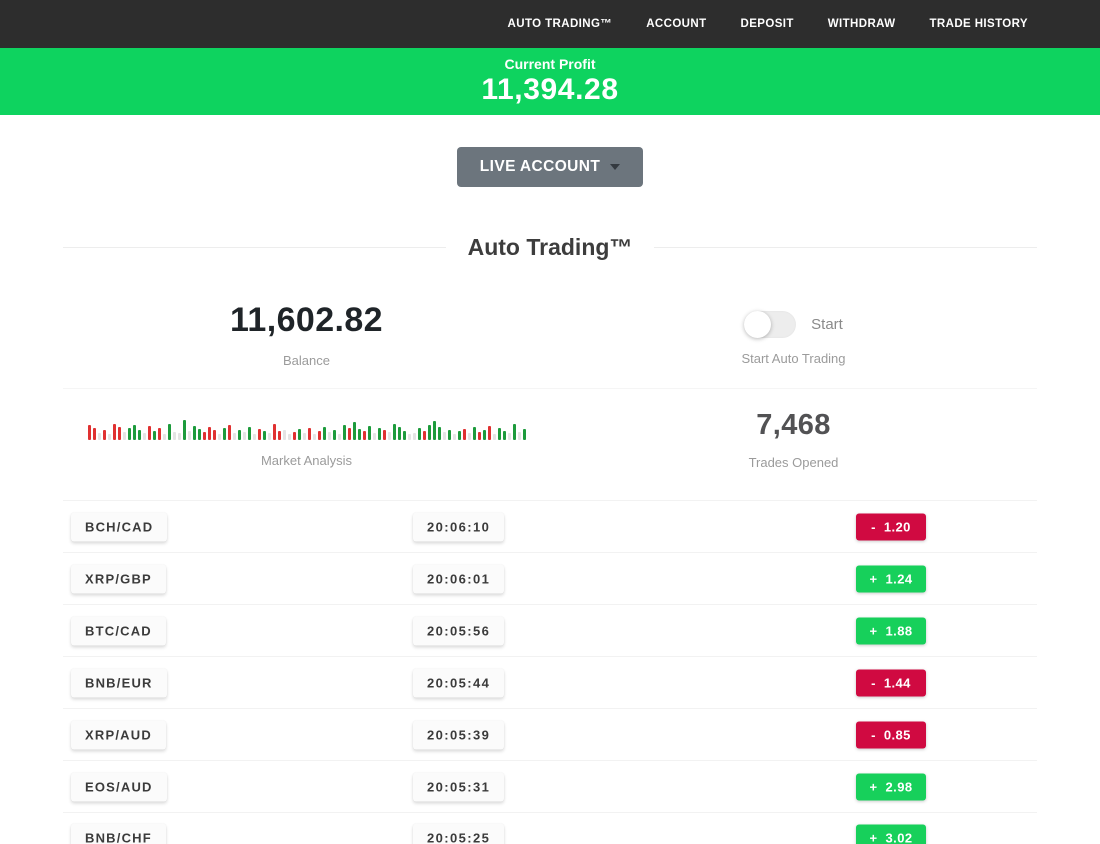 The width and height of the screenshot is (1100, 844). What do you see at coordinates (119, 786) in the screenshot?
I see `trade-pair-badge: EOS/AUD` at bounding box center [119, 786].